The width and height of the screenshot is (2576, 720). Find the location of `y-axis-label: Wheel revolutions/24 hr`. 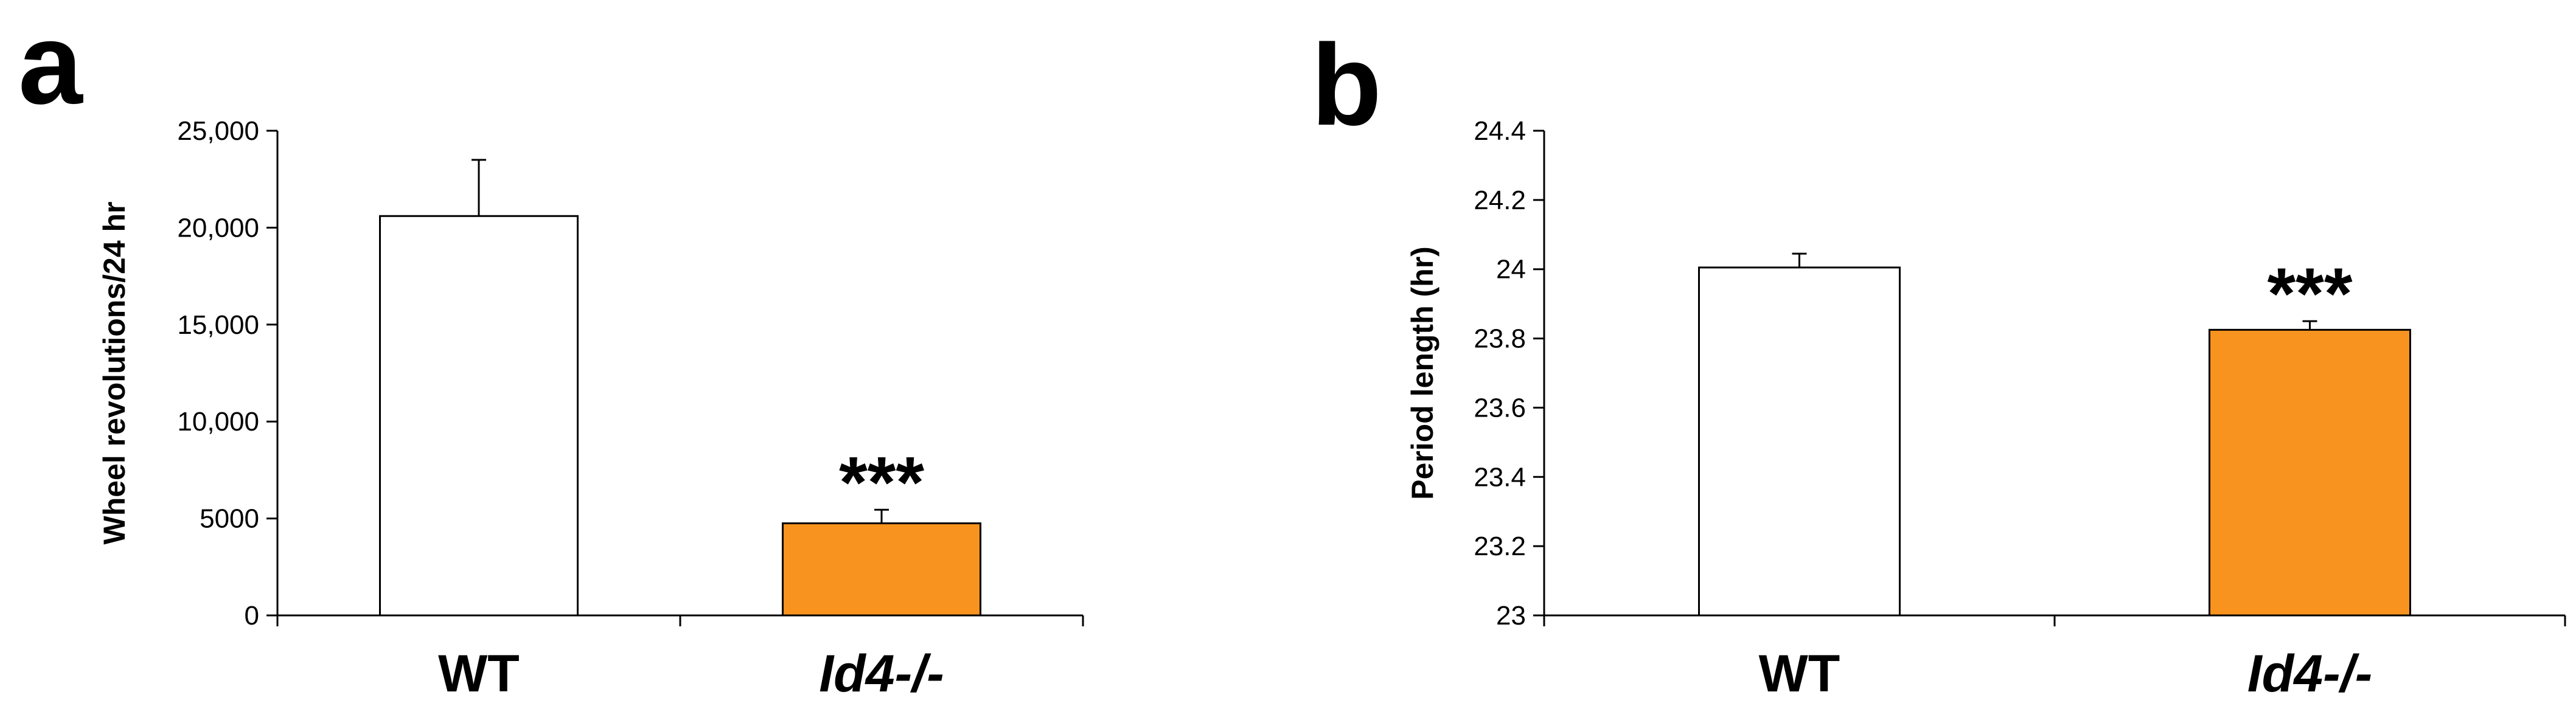

y-axis-label: Wheel revolutions/24 hr is located at coordinates (114, 372).